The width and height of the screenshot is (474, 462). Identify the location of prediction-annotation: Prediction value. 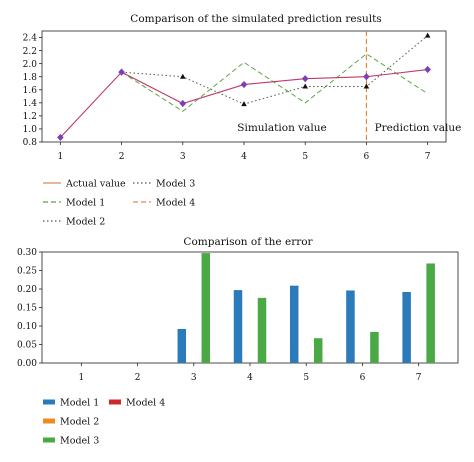
(418, 128).